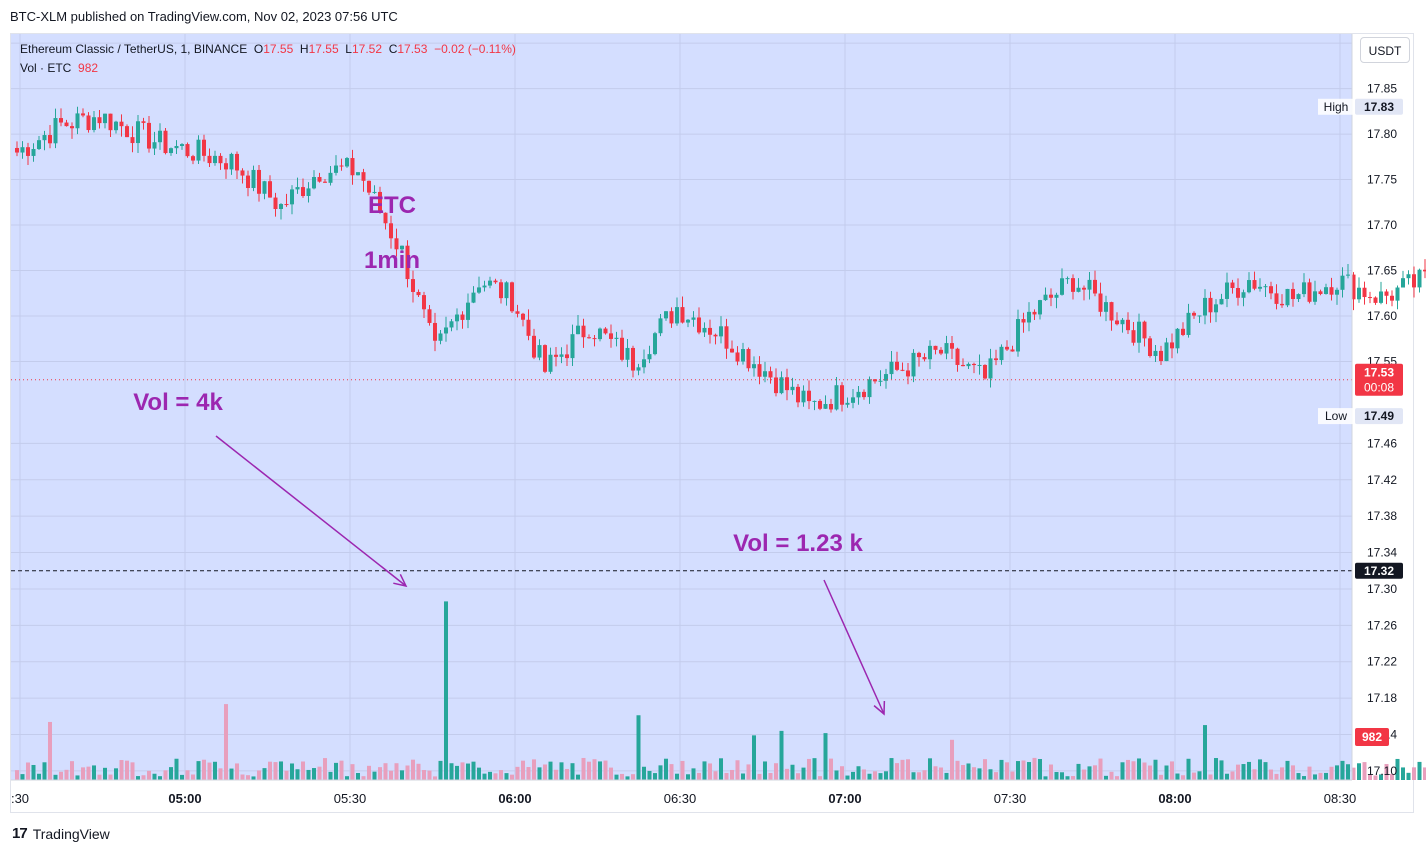 The image size is (1426, 853). I want to click on footer-brand: 17 TradingView, so click(61, 833).